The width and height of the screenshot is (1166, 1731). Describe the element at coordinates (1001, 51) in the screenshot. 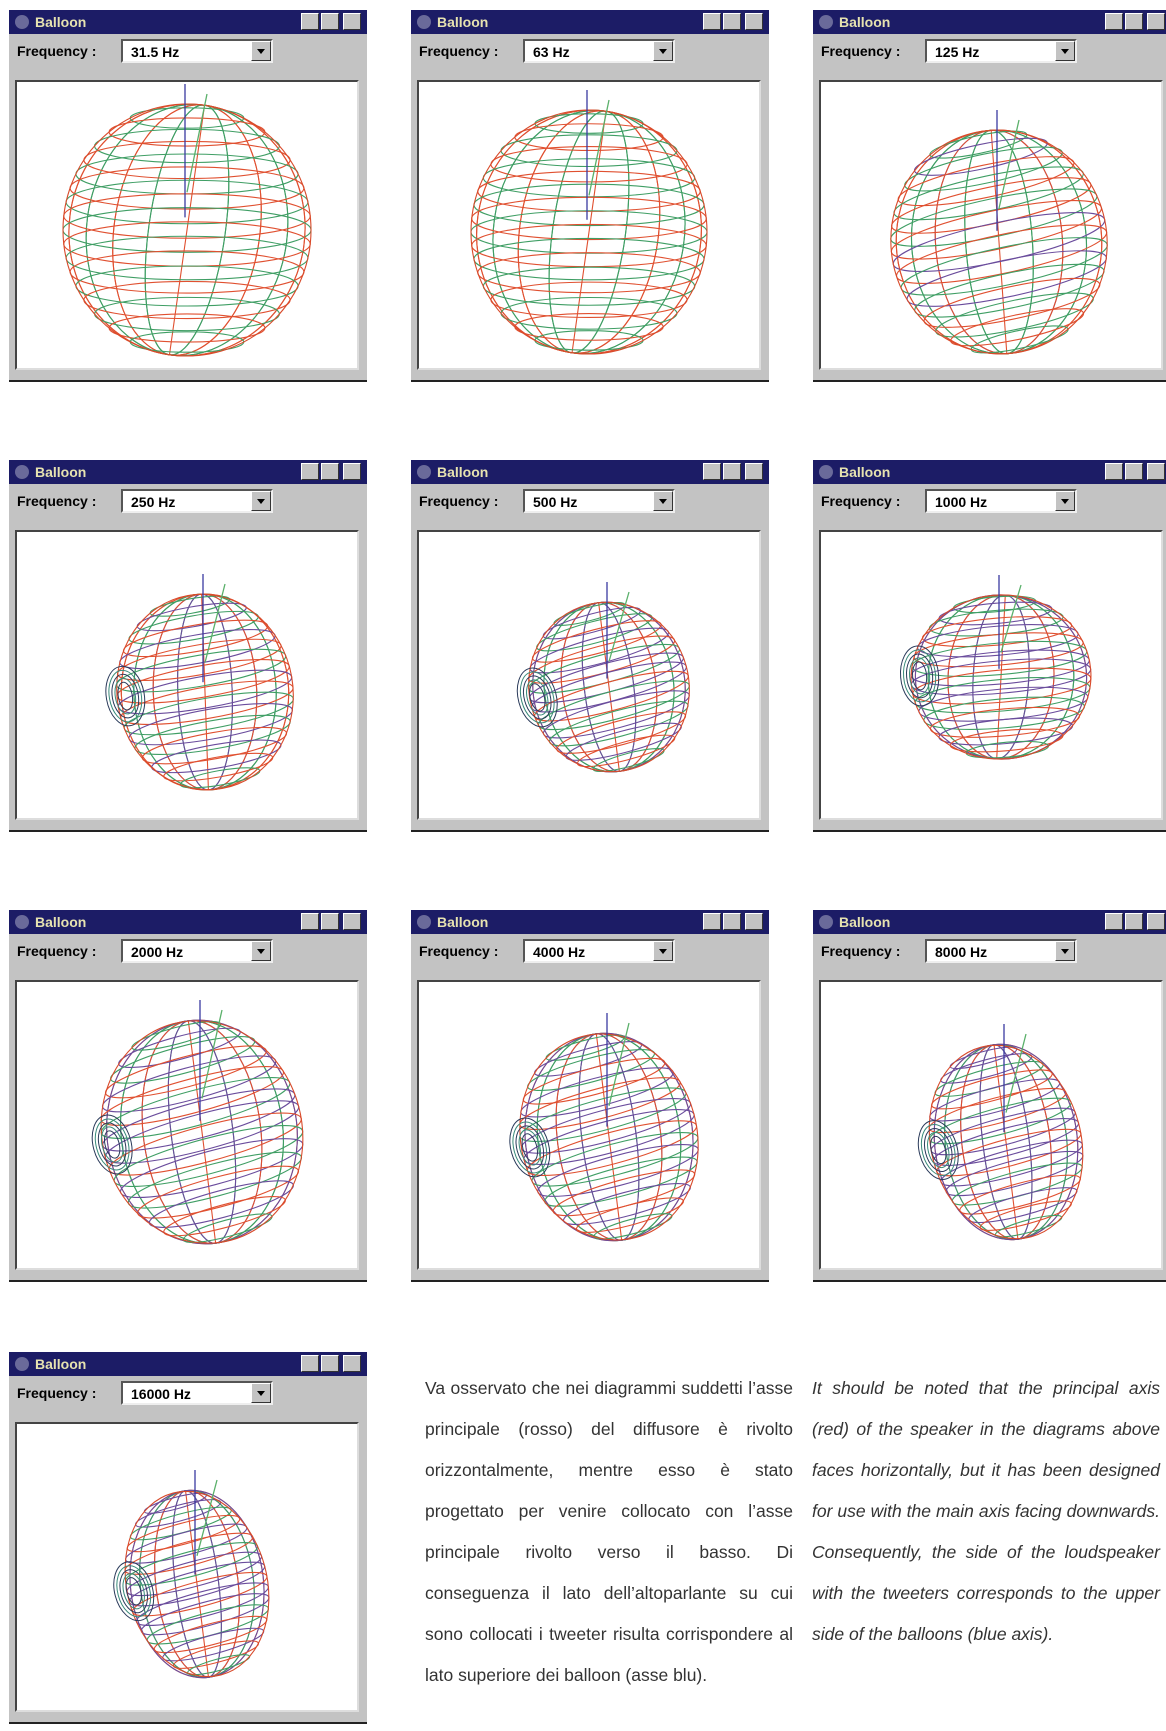

I see `frequency-select: 125 Hz` at that location.